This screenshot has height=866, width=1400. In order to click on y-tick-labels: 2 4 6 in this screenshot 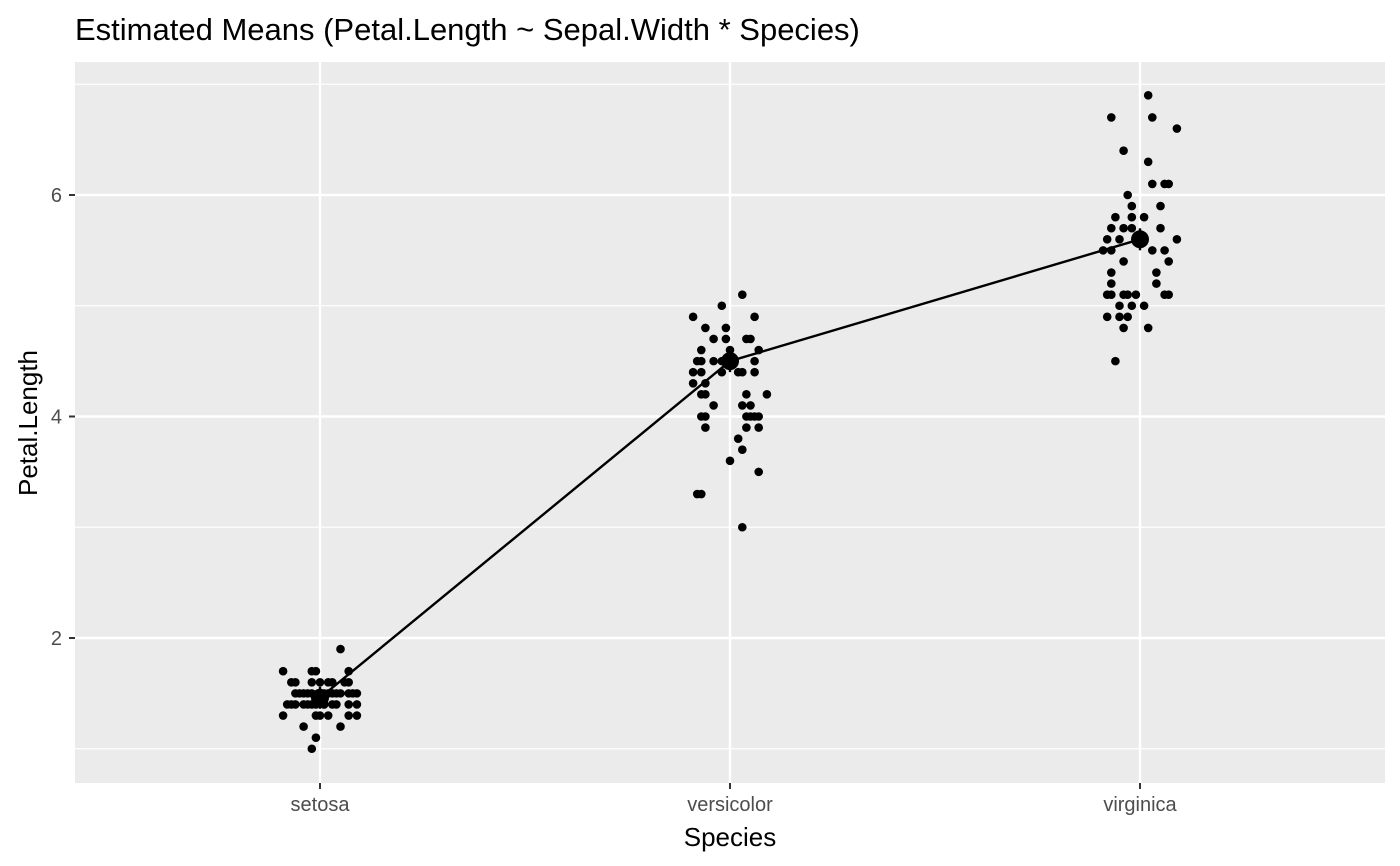, I will do `click(56, 417)`.